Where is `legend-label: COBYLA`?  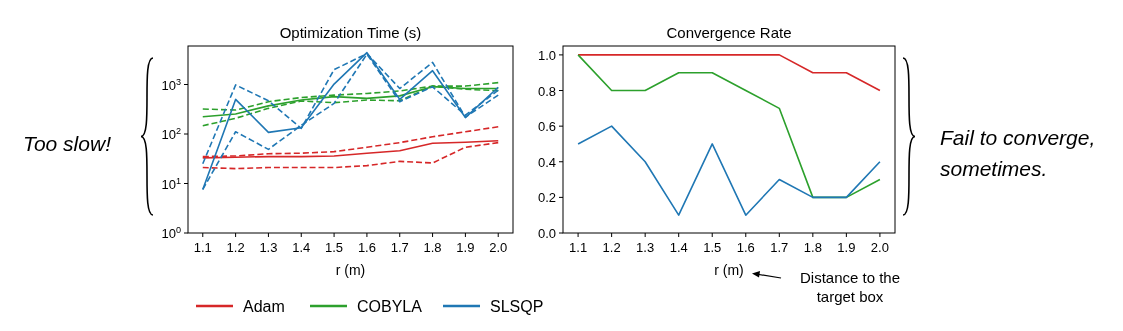 legend-label: COBYLA is located at coordinates (390, 306).